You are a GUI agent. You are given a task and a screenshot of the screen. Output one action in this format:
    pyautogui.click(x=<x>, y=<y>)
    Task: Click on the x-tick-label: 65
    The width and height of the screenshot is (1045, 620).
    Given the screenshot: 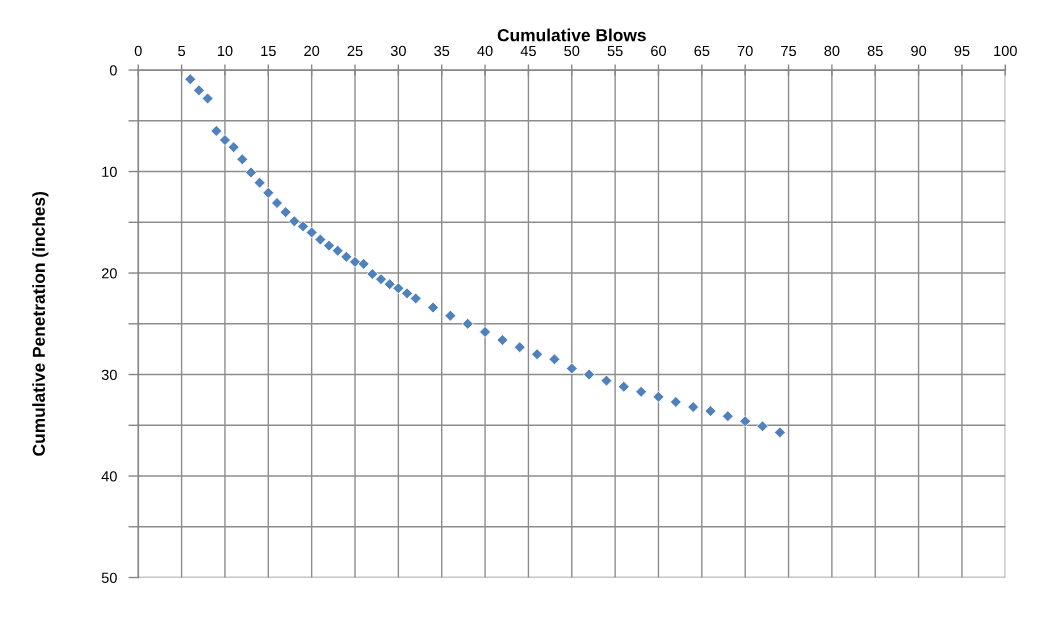 What is the action you would take?
    pyautogui.click(x=702, y=51)
    